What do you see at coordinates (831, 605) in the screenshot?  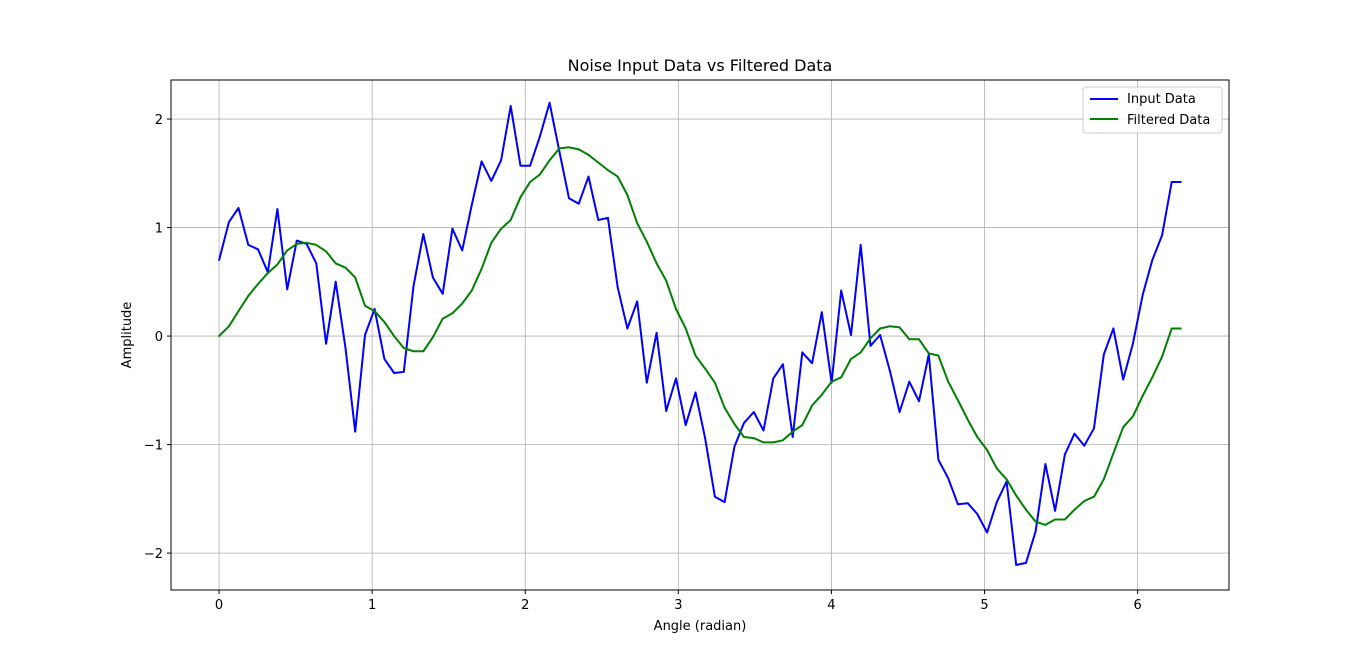 I see `x-tick-label: 4` at bounding box center [831, 605].